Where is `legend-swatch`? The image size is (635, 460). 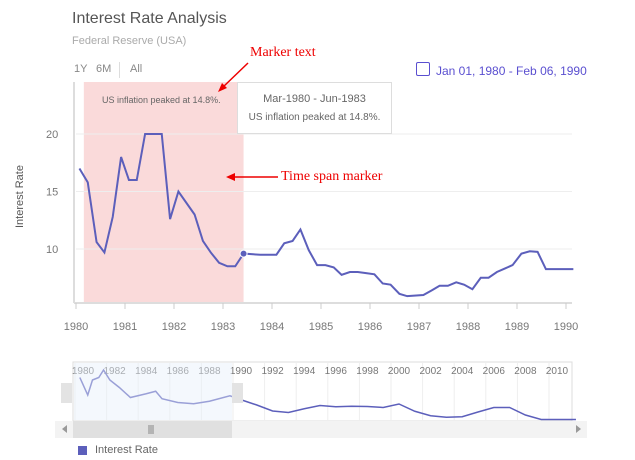 legend-swatch is located at coordinates (82, 450).